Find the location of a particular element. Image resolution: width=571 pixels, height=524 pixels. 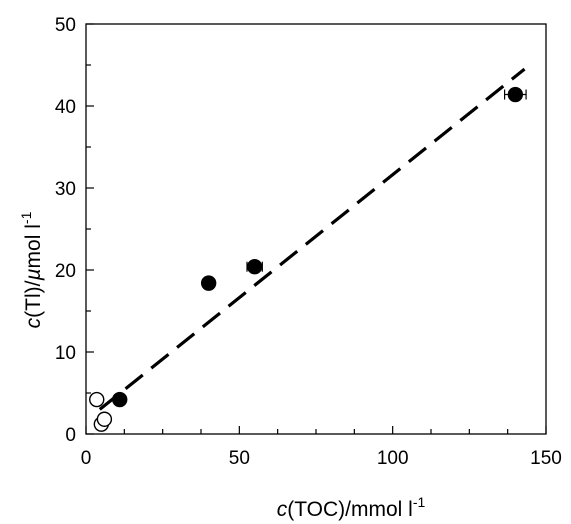

y-axis-label: c(Tl)/µmol l-1 is located at coordinates (31, 269).